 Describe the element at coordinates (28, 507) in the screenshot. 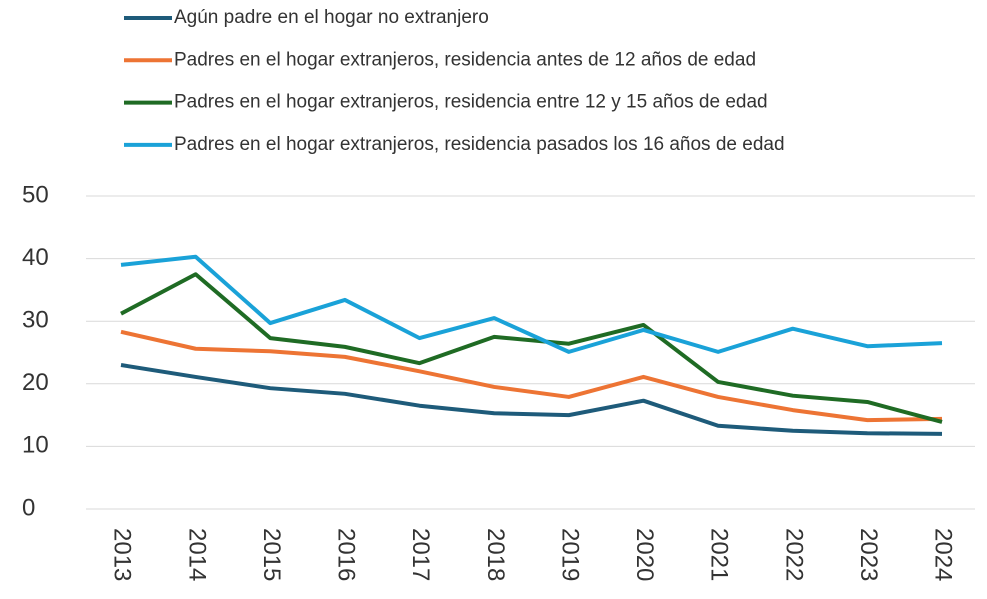

I see `y-tick-label: 0` at that location.